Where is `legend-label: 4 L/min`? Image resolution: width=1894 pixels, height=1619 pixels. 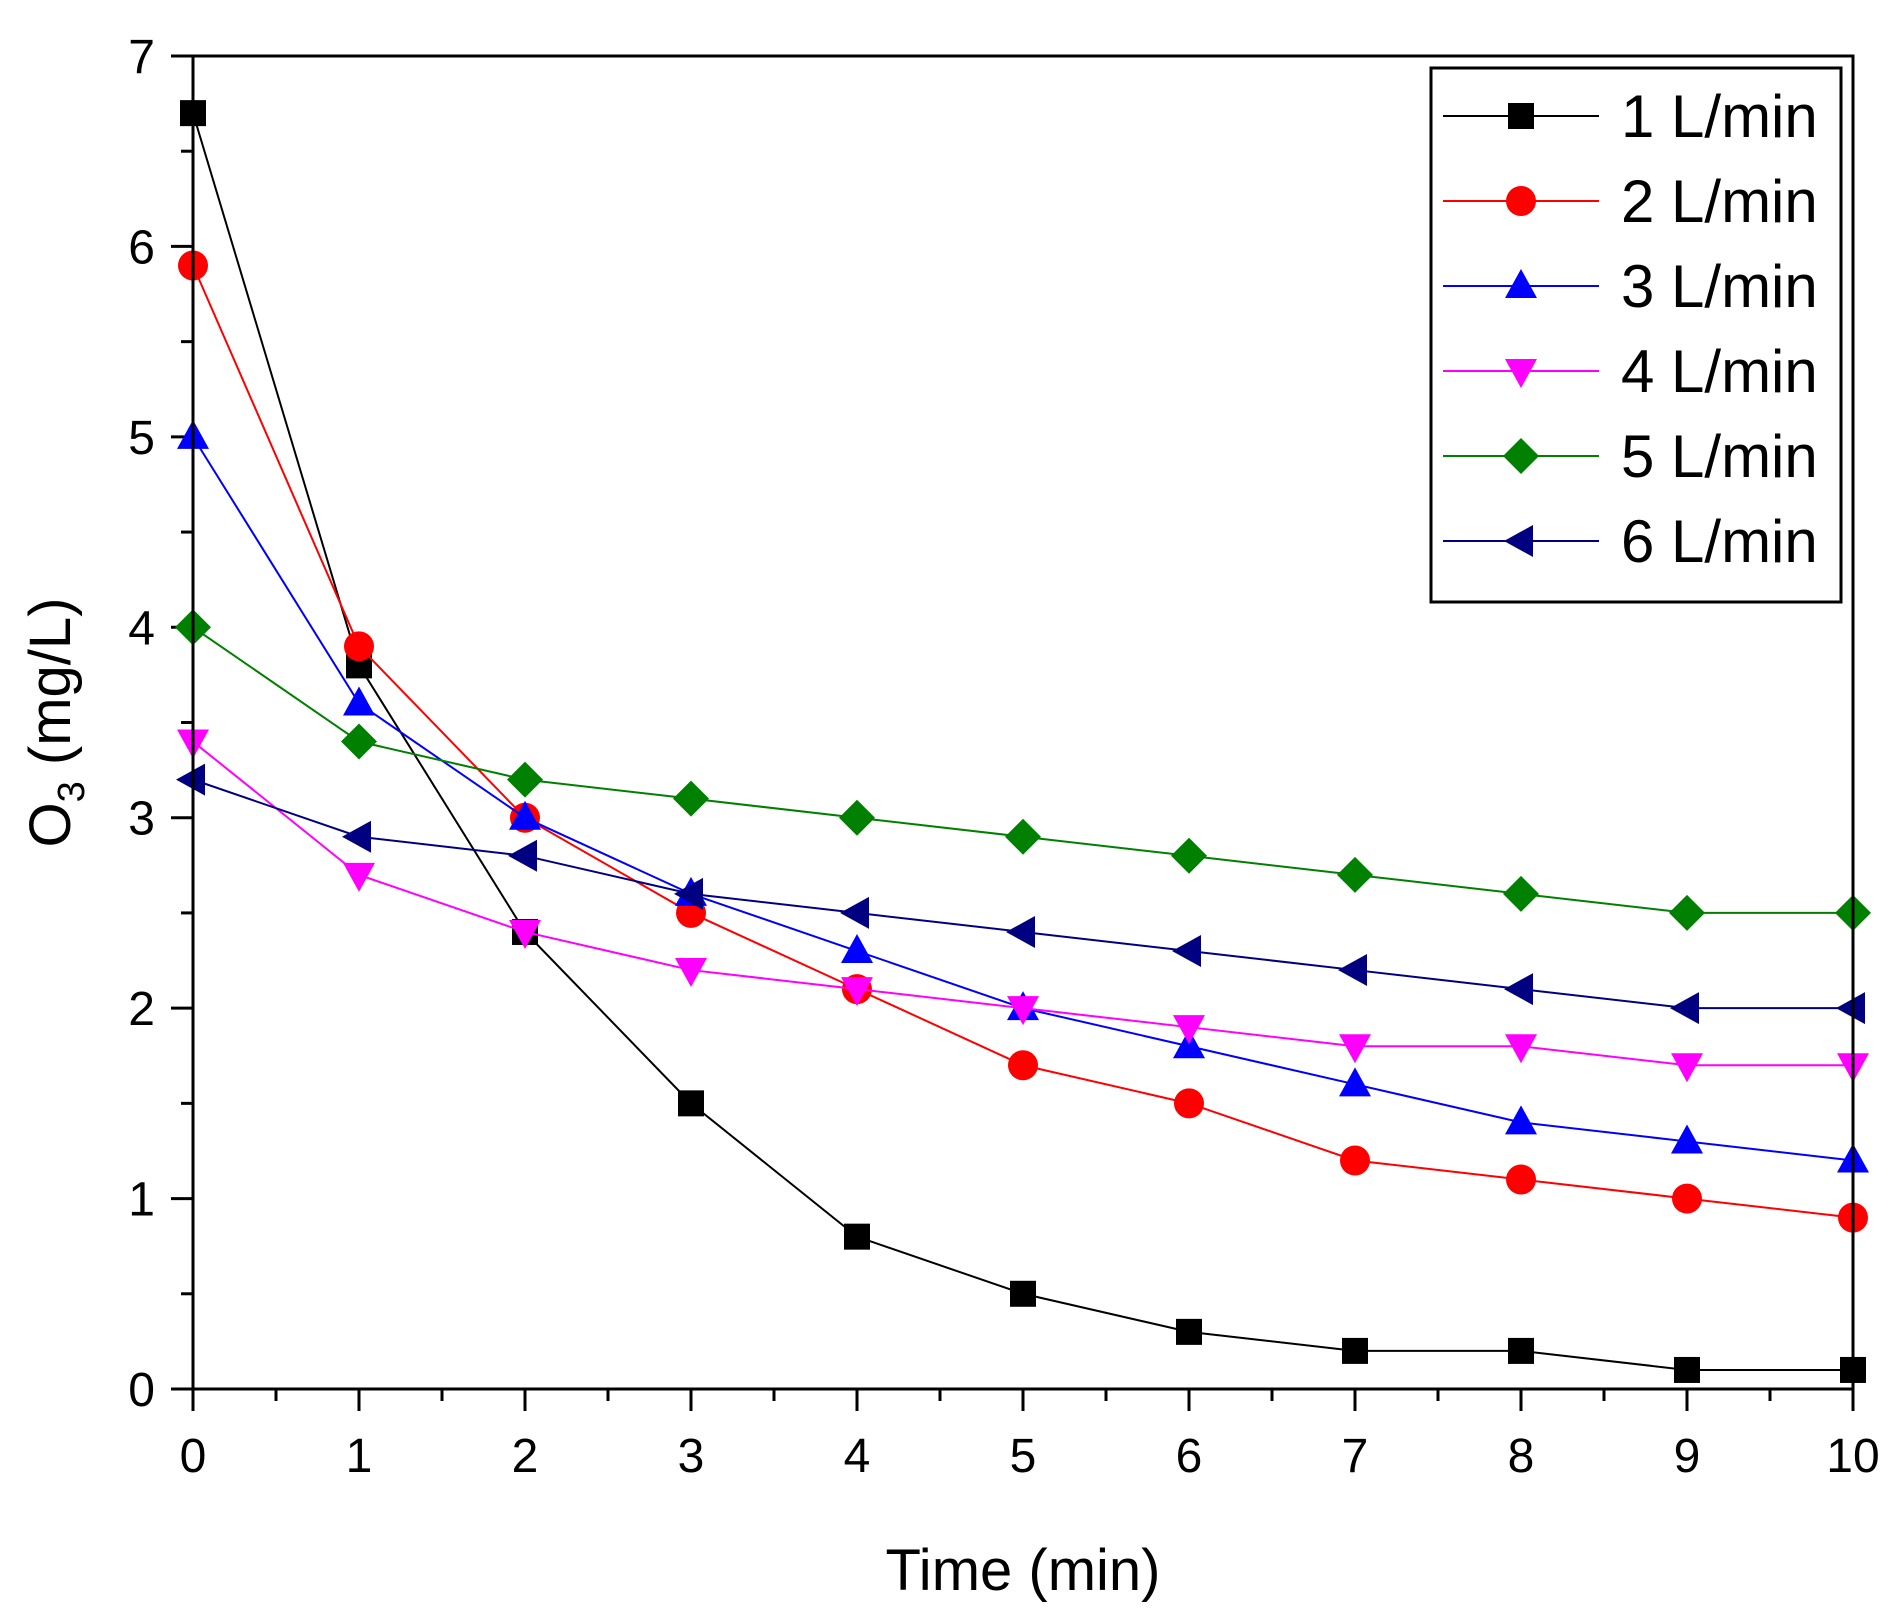
legend-label: 4 L/min is located at coordinates (1719, 371).